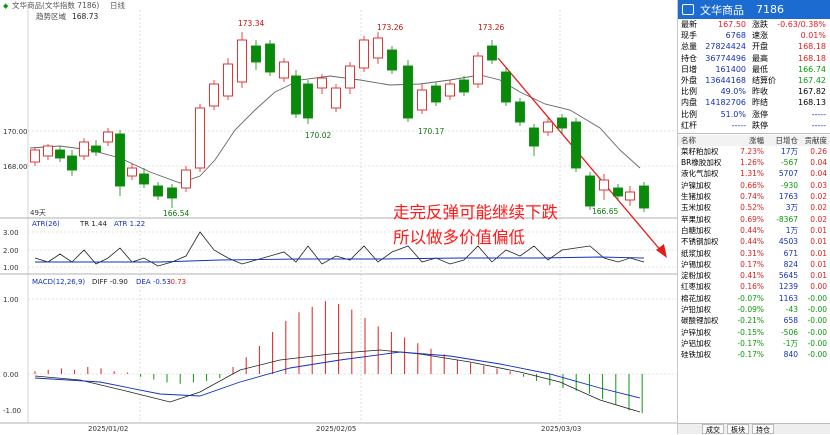  I want to click on high-label: 173.26, so click(491, 27).